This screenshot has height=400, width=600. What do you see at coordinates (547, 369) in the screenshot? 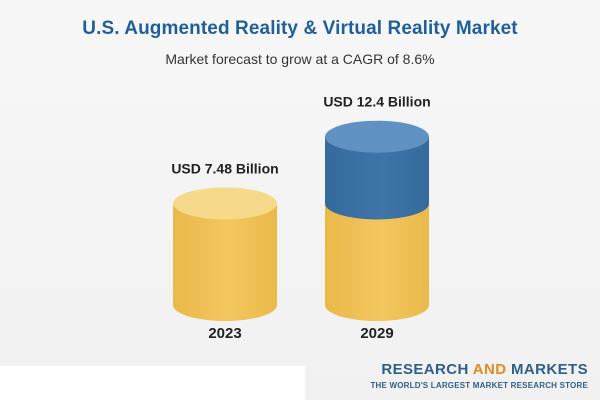
I see `brand-name-part3: MARKETS` at bounding box center [547, 369].